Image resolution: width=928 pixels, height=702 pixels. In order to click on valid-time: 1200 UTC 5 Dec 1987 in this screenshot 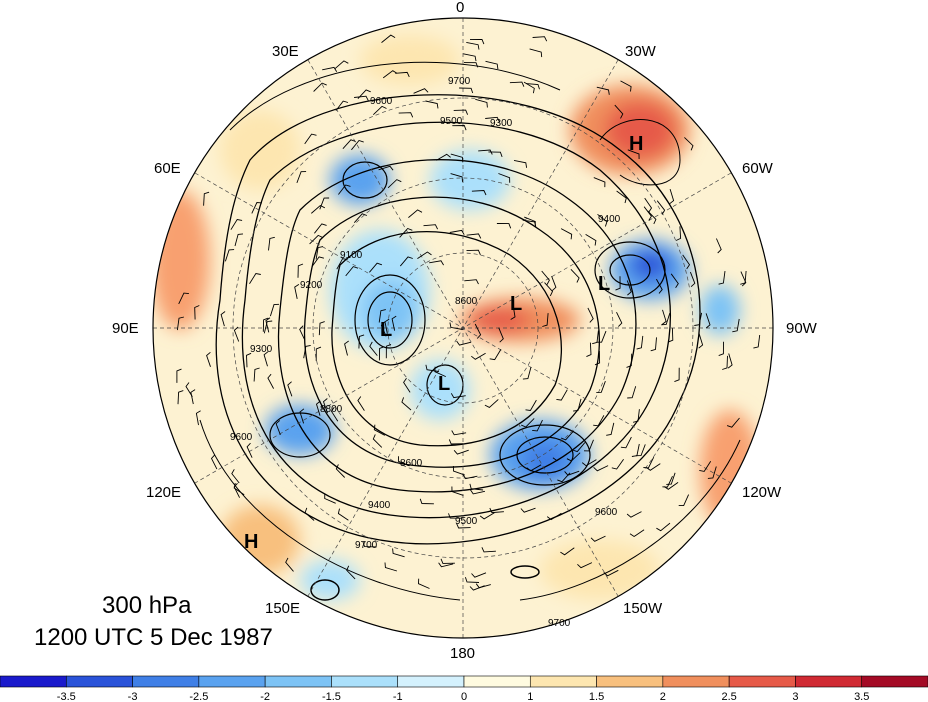, I will do `click(153, 637)`.